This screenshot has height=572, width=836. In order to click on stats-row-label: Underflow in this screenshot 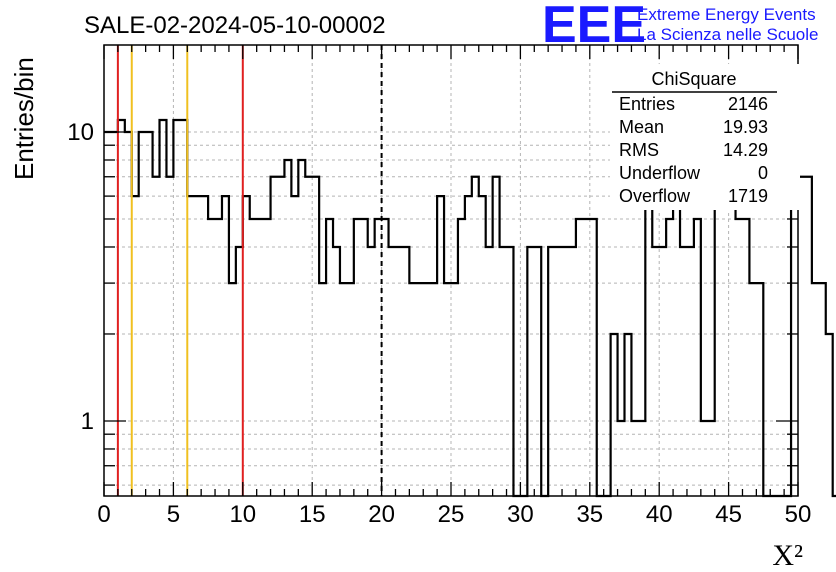, I will do `click(660, 173)`.